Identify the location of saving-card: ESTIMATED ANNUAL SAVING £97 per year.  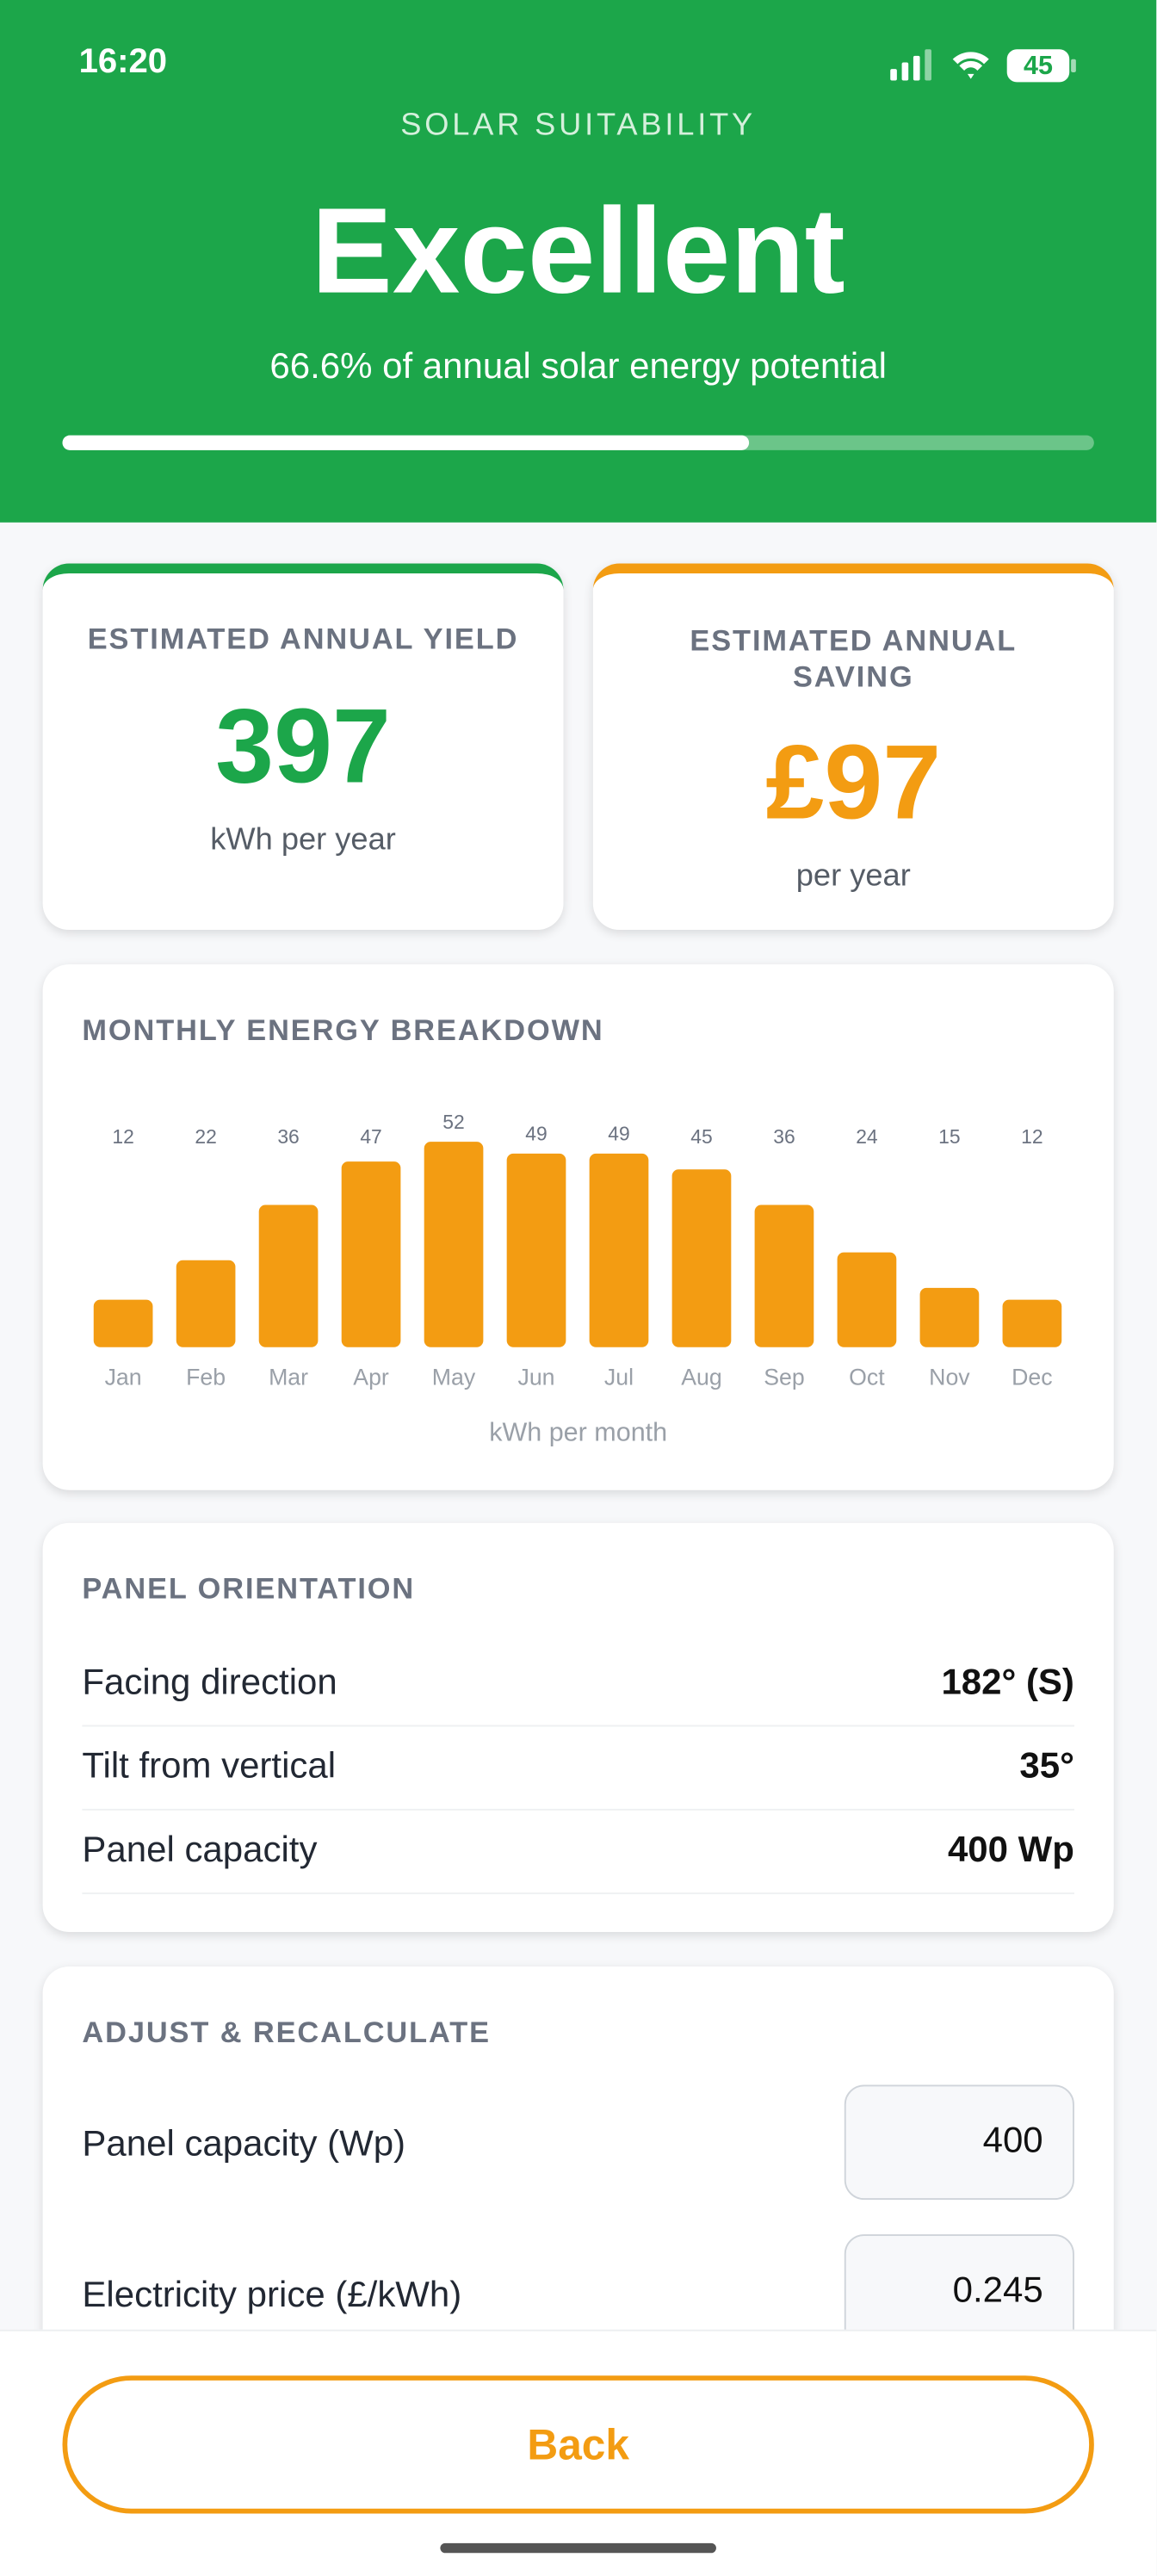
(853, 747).